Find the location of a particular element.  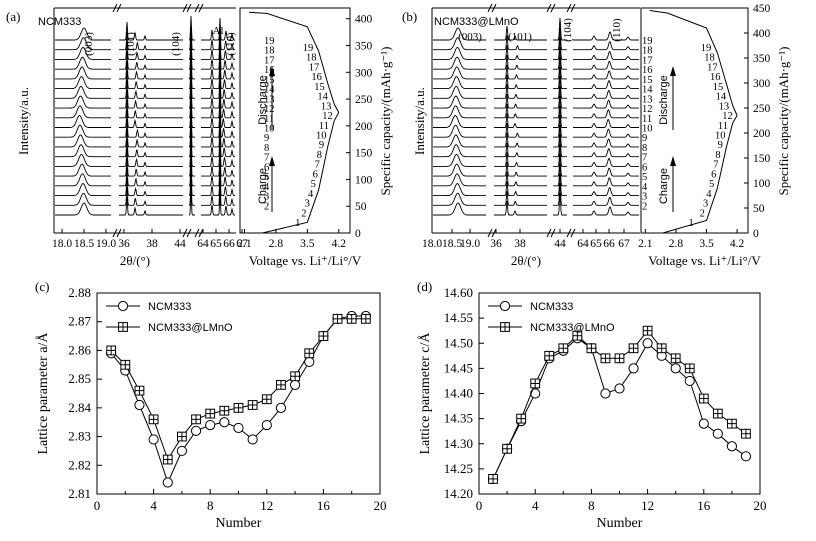

x-tick-label: 12 is located at coordinates (266, 505).